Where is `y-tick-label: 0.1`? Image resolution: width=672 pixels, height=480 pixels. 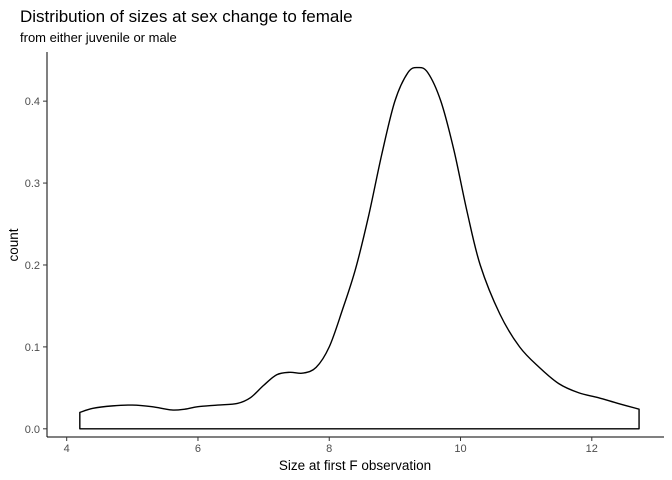 y-tick-label: 0.1 is located at coordinates (32, 348).